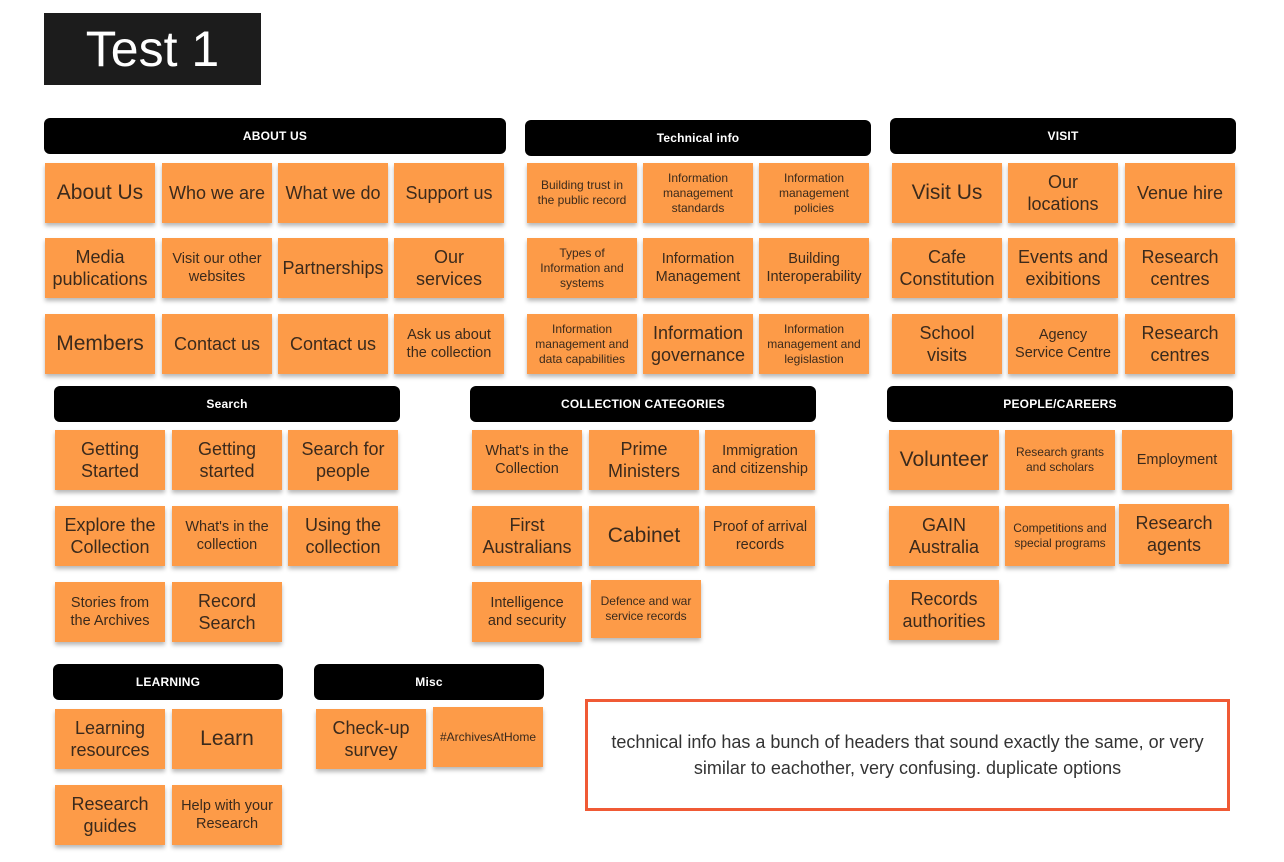  I want to click on sticky-note: Using the collection, so click(343, 536).